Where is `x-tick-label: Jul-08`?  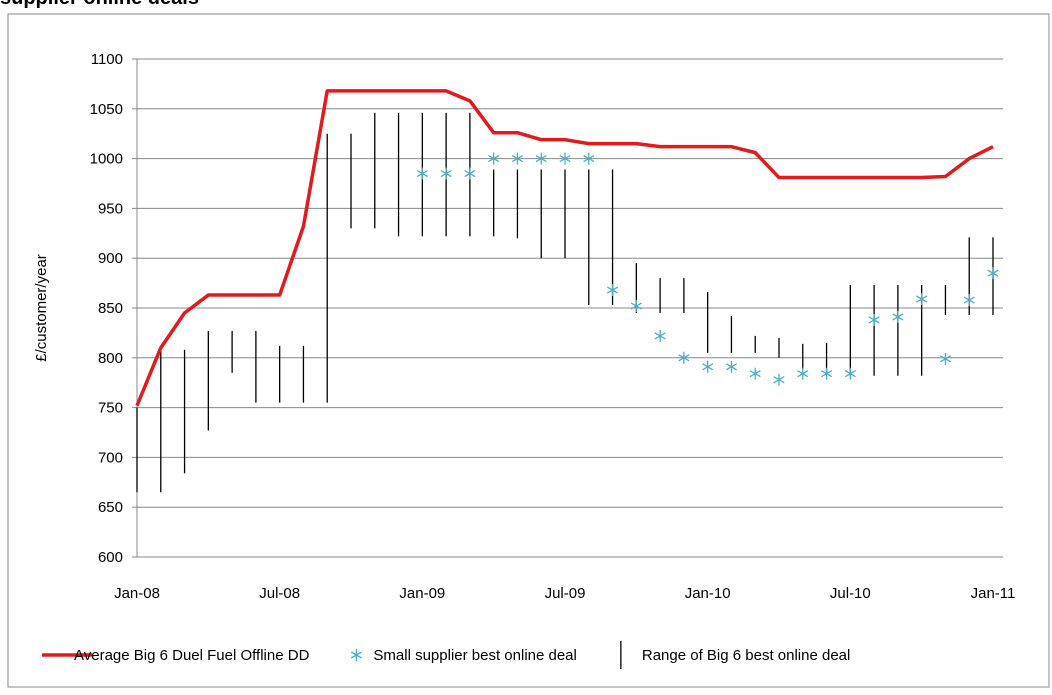
x-tick-label: Jul-08 is located at coordinates (279, 593).